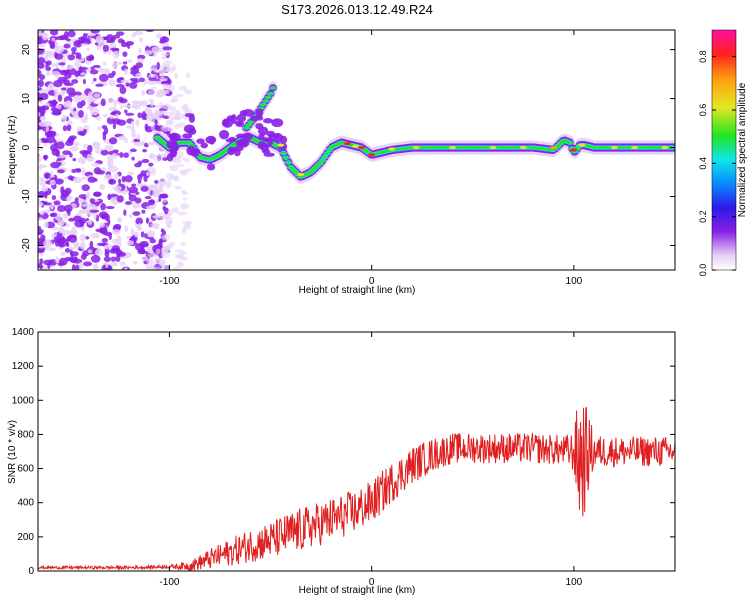  What do you see at coordinates (703, 216) in the screenshot?
I see `colorbar-tick-label: 0.2` at bounding box center [703, 216].